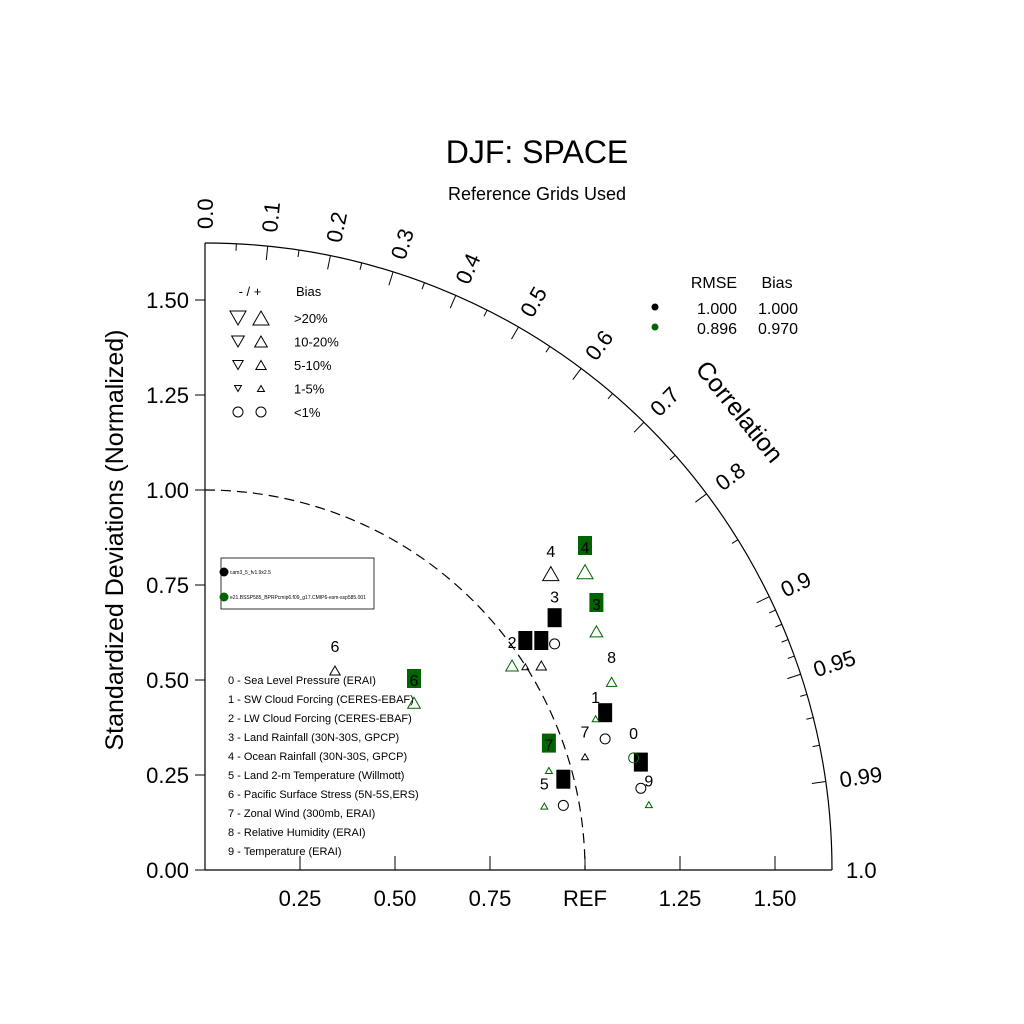 This screenshot has height=1024, width=1024. Describe the element at coordinates (336, 227) in the screenshot. I see `correlation-tick-label: 0.2` at that location.